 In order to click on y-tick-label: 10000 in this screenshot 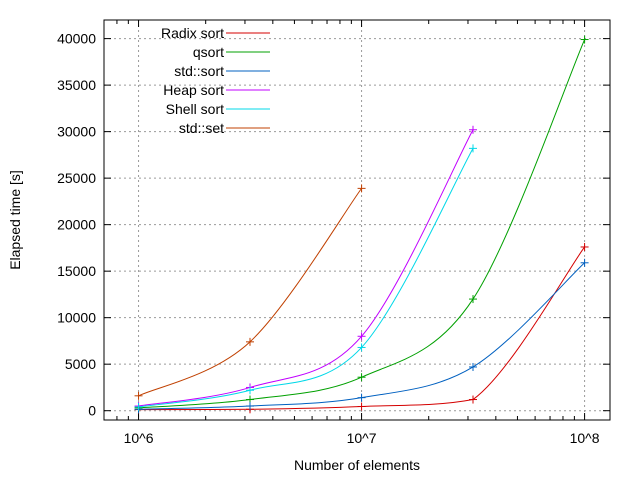, I will do `click(76, 318)`.